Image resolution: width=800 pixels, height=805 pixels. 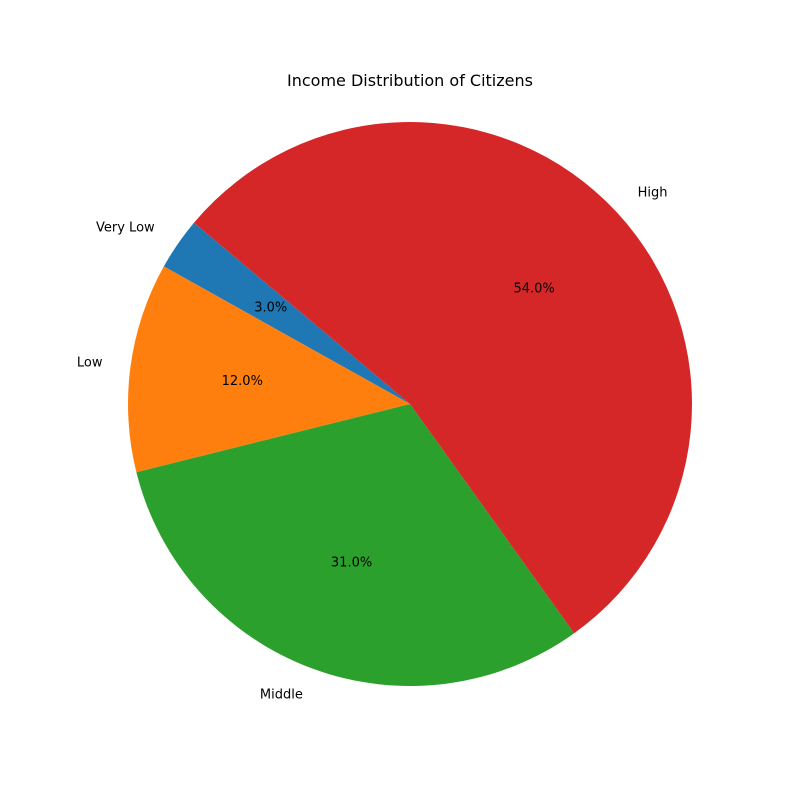 What do you see at coordinates (410, 80) in the screenshot?
I see `chart-title: Income Distribution of Citizens` at bounding box center [410, 80].